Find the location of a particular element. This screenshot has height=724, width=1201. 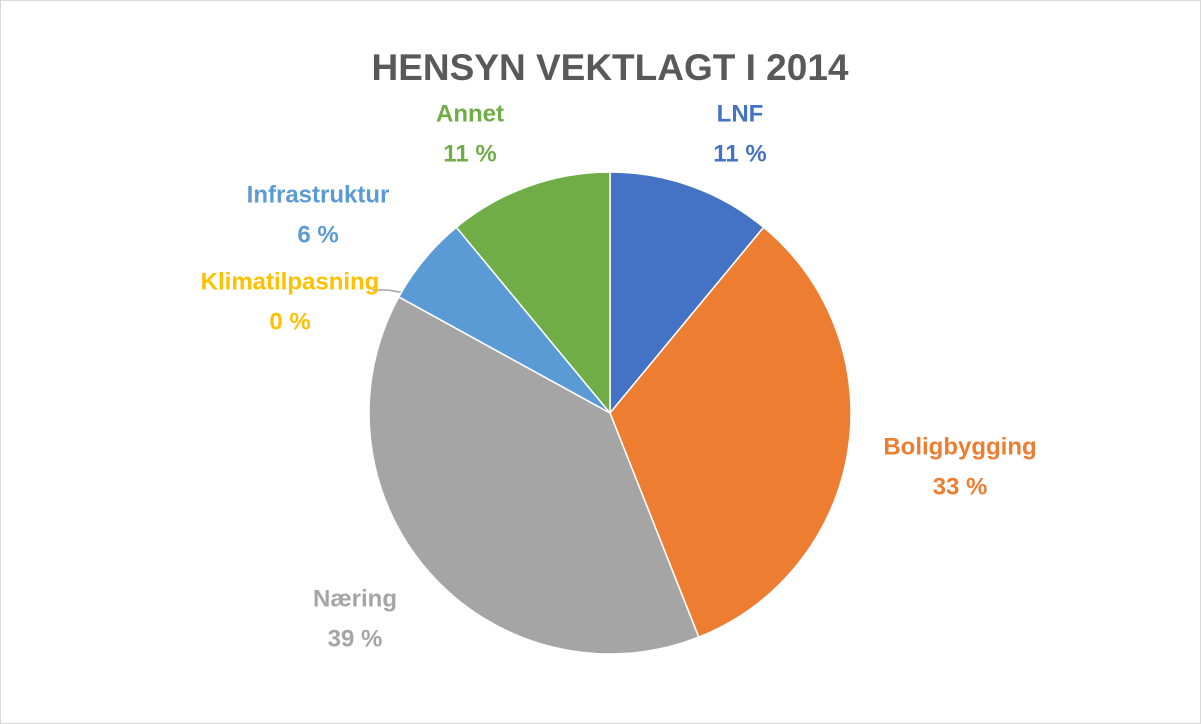

slice-label: LNF is located at coordinates (740, 113).